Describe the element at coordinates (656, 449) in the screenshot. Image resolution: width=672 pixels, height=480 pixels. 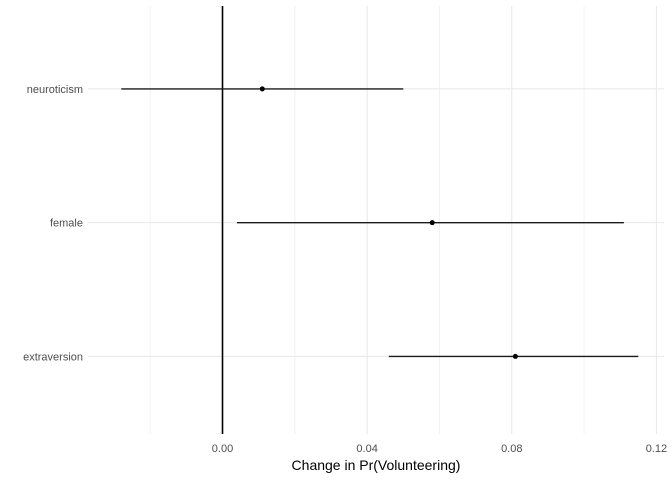
I see `x-tick-label: 0.12` at that location.